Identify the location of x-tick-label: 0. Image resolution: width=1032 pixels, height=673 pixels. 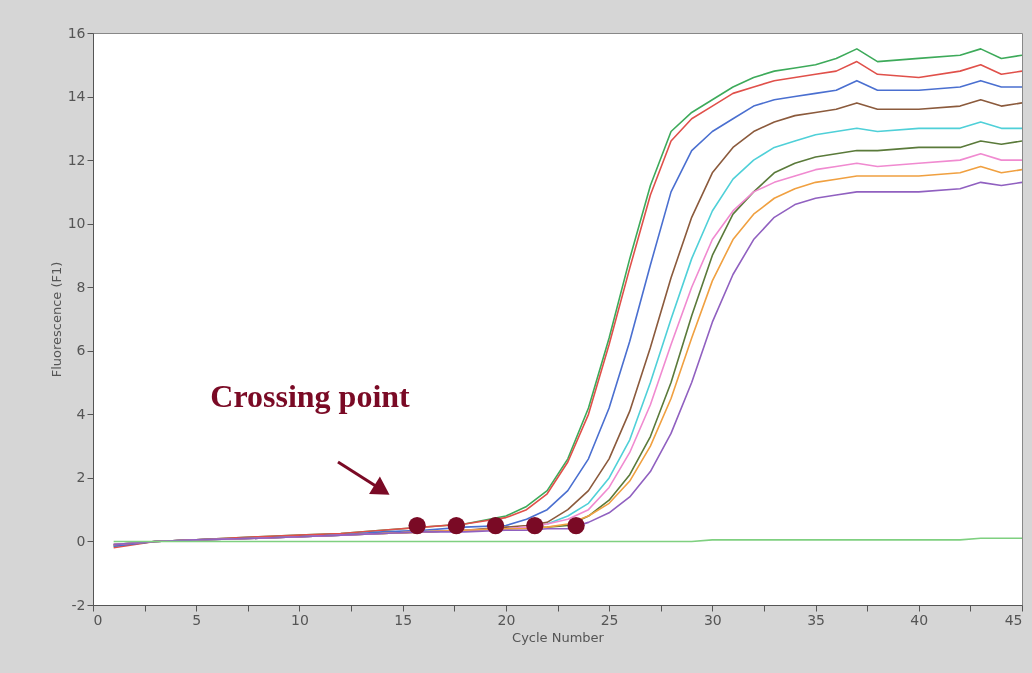
(98, 619).